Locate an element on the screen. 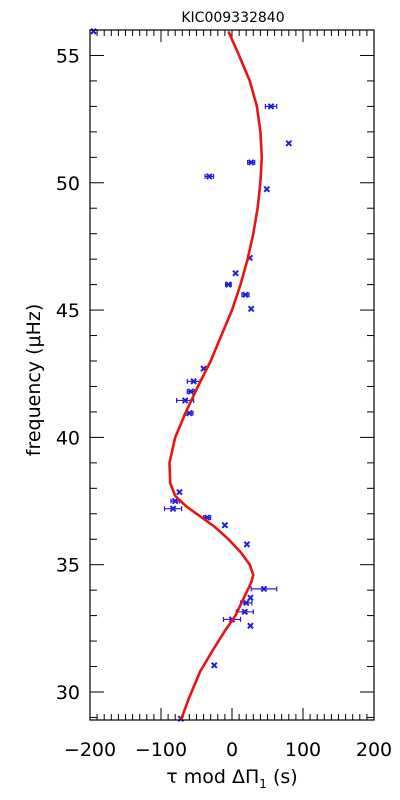  x-tick-label: 100 is located at coordinates (303, 750).